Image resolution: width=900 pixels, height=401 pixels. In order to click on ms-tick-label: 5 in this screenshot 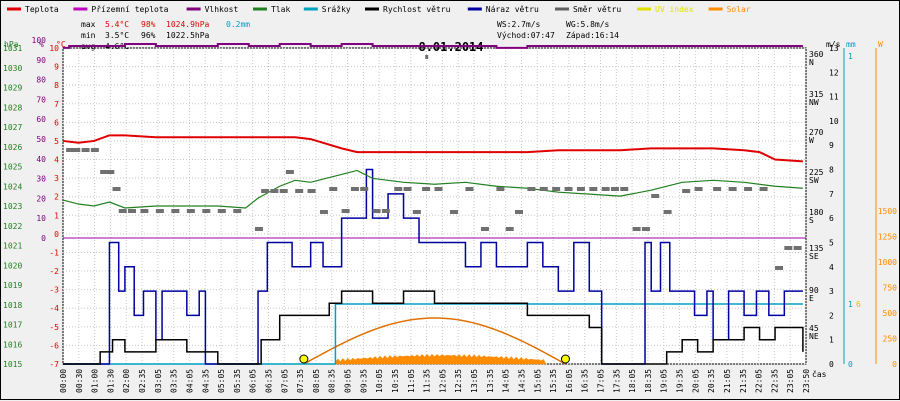, I will do `click(831, 242)`.